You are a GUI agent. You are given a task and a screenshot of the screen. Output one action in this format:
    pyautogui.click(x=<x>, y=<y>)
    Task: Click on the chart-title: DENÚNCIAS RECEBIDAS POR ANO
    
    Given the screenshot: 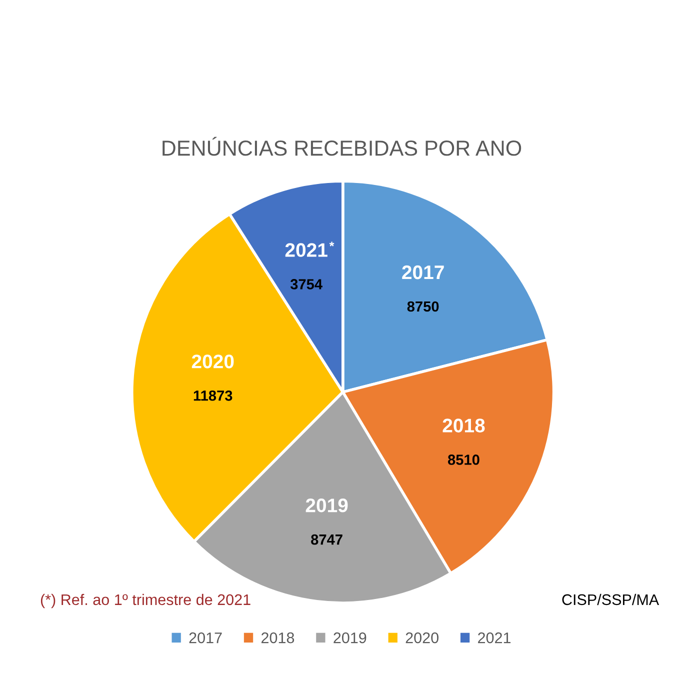 What is the action you would take?
    pyautogui.click(x=342, y=146)
    